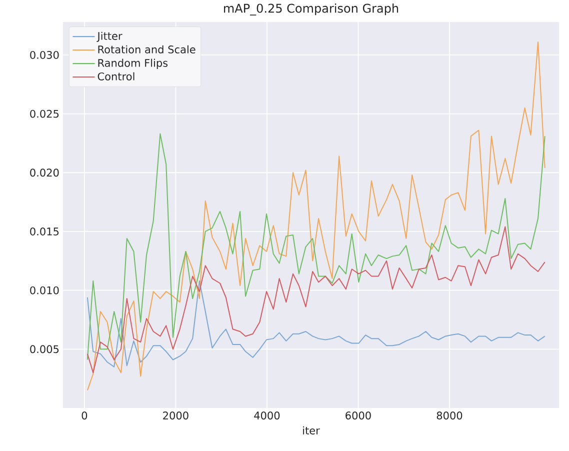  What do you see at coordinates (147, 49) in the screenshot?
I see `legend-label: Rotation and Scale` at bounding box center [147, 49].